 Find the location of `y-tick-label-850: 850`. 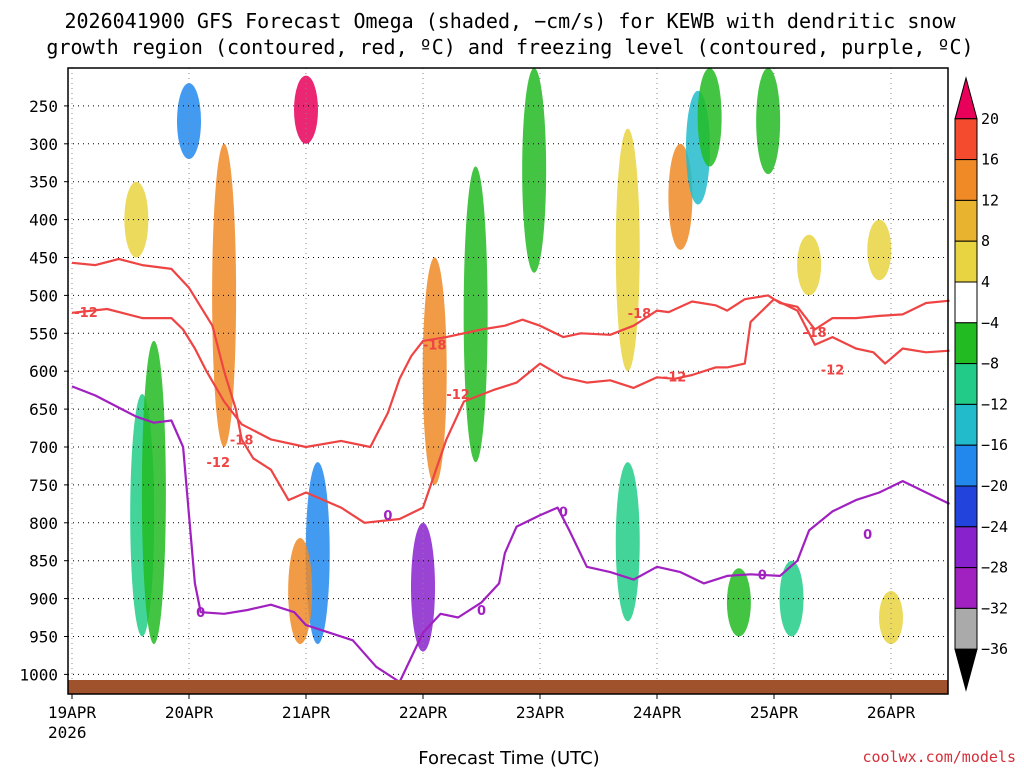

y-tick-label-850: 850 is located at coordinates (43, 561).